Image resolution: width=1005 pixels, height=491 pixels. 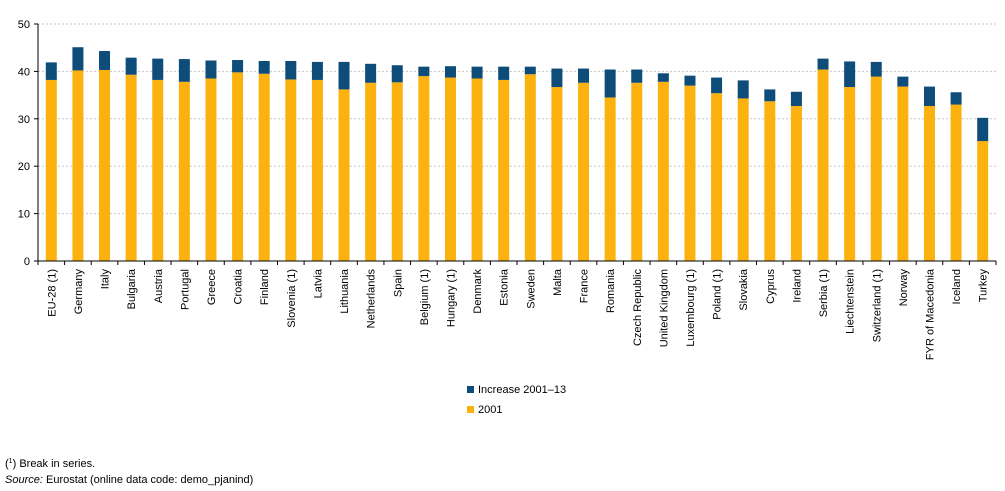 What do you see at coordinates (771, 286) in the screenshot?
I see `x-tick-label: Cyprus` at bounding box center [771, 286].